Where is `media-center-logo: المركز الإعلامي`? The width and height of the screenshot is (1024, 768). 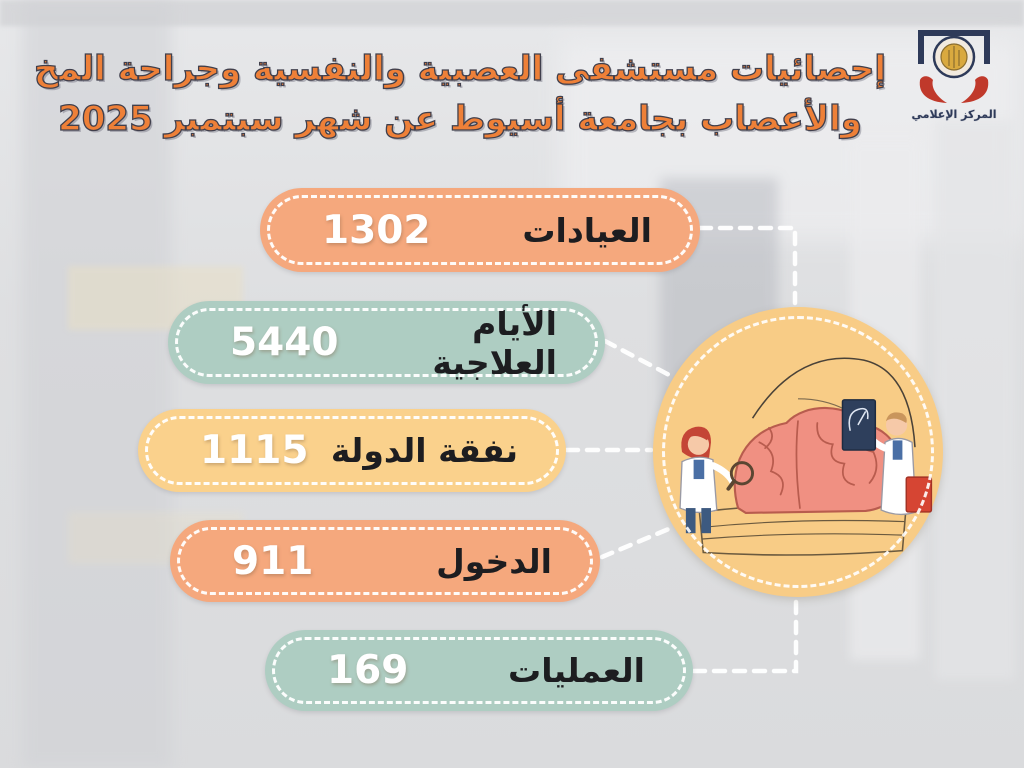
media-center-logo: المركز الإعلامي is located at coordinates (954, 75).